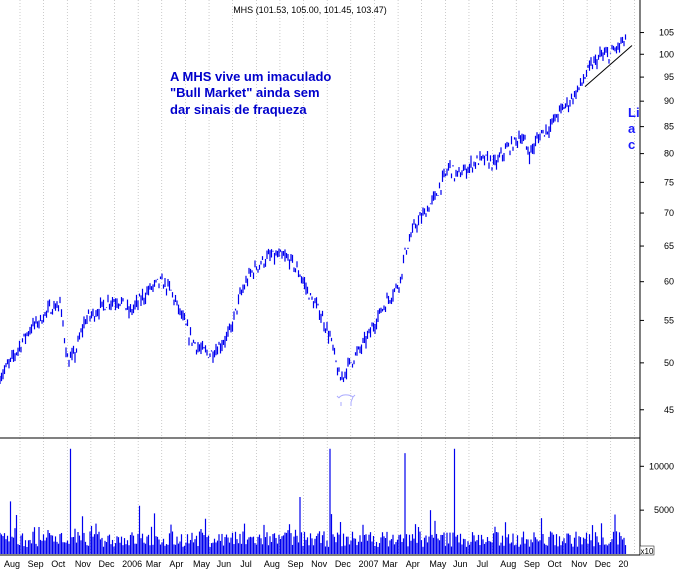 This screenshot has width=679, height=570. What do you see at coordinates (623, 564) in the screenshot?
I see `x-tick-label: 20` at bounding box center [623, 564].